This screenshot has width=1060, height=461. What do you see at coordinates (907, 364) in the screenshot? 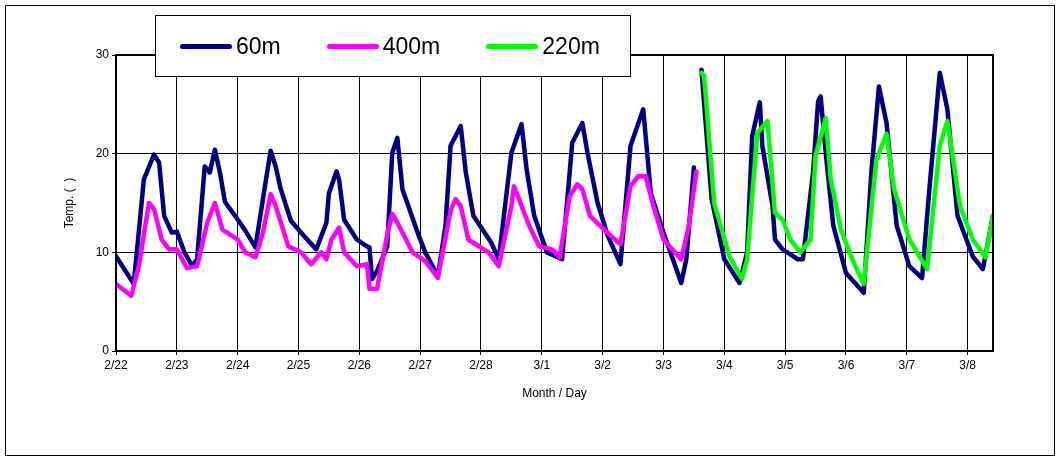
I see `x-tick-label: 3/7` at bounding box center [907, 364].